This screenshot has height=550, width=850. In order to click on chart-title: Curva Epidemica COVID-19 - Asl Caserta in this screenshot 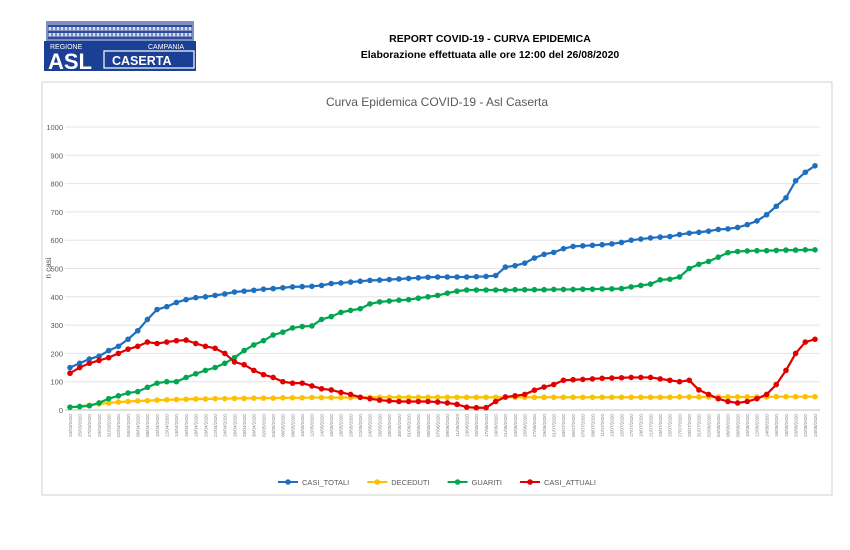, I will do `click(437, 102)`.